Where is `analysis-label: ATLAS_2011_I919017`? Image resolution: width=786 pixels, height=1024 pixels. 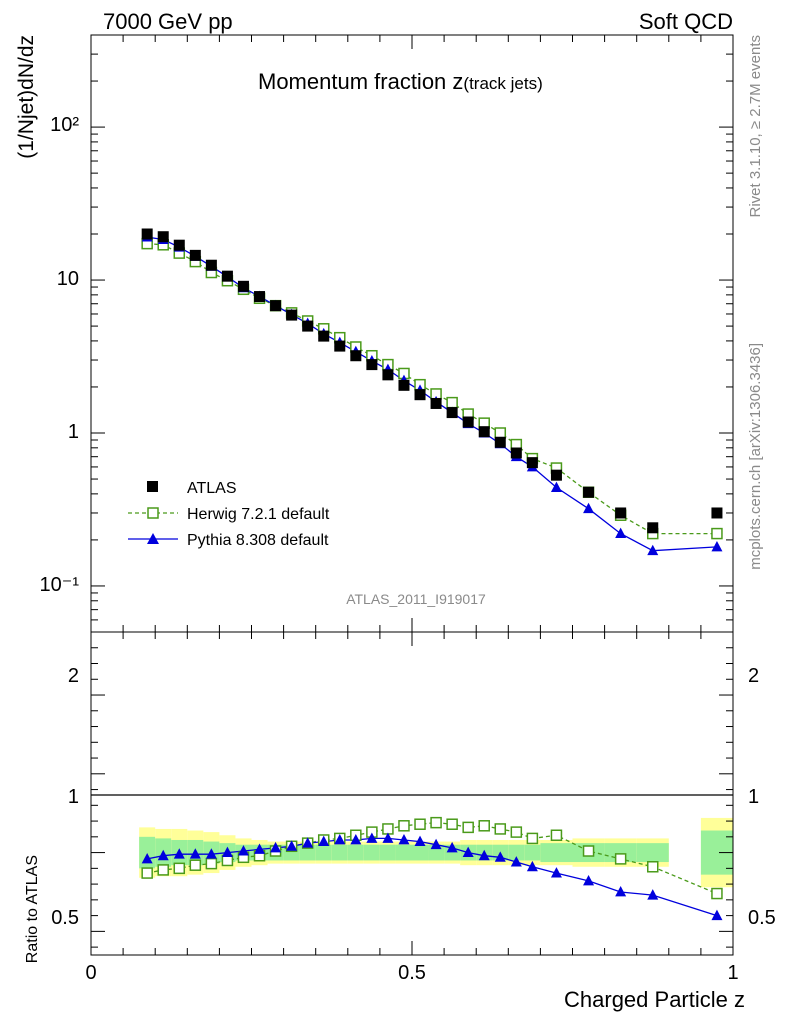
analysis-label: ATLAS_2011_I919017 is located at coordinates (416, 599).